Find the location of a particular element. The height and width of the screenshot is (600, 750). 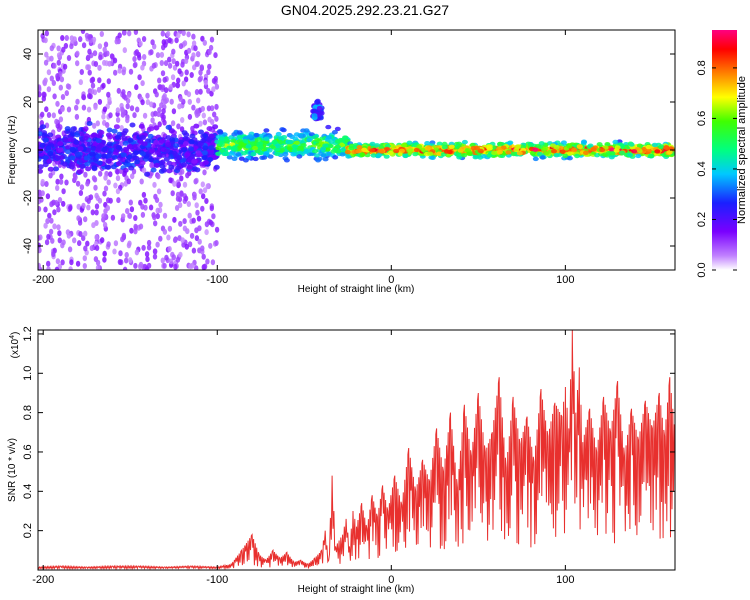

colorbar-tick-label: 0.2 is located at coordinates (702, 219).